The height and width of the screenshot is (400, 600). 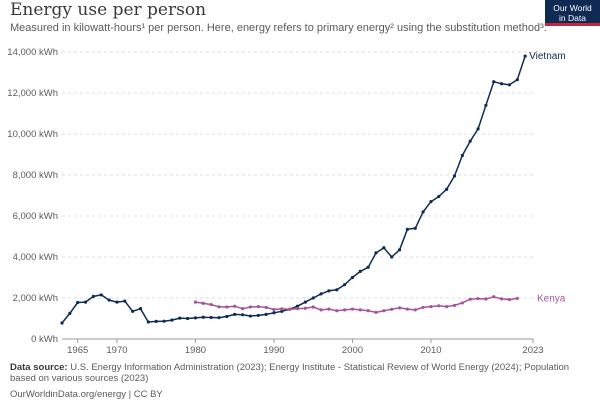 I want to click on x-tick-label: 1965, so click(x=77, y=350).